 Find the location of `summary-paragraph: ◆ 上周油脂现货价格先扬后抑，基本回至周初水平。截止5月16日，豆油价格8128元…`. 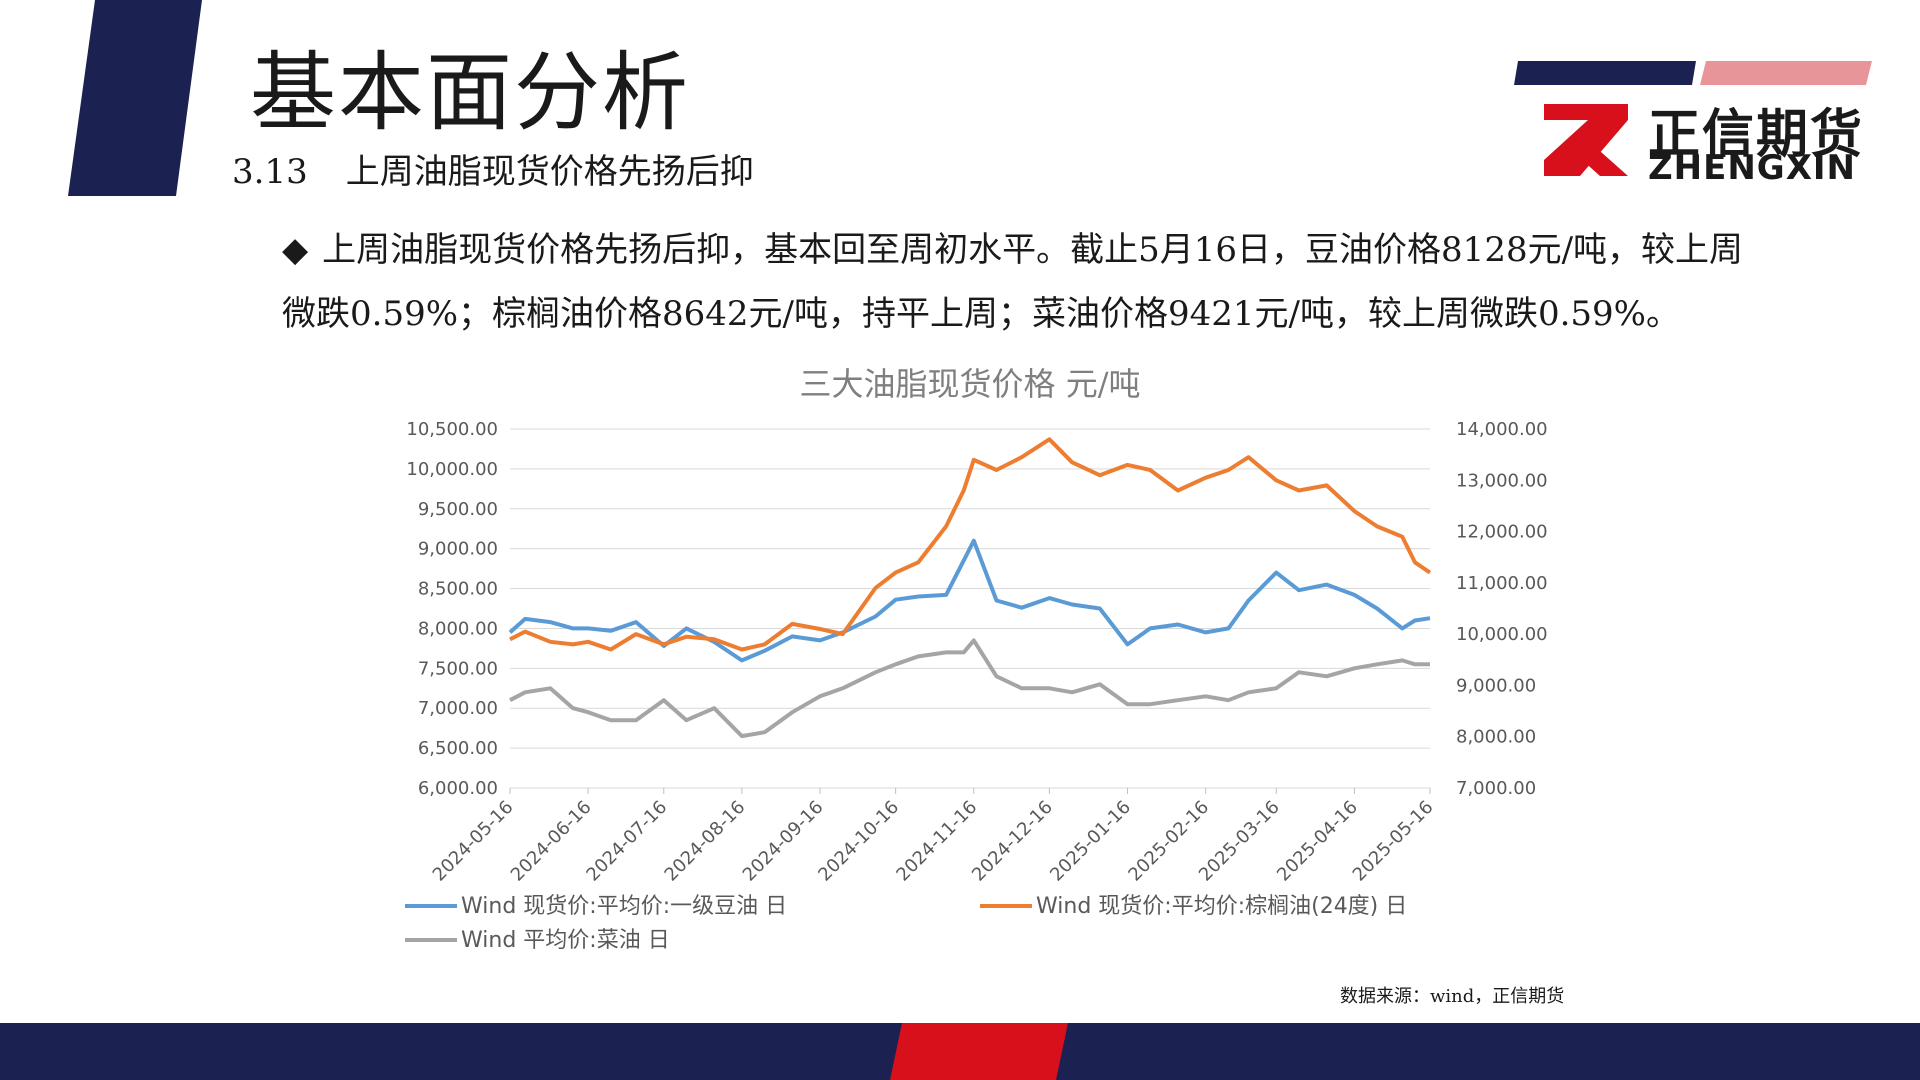

summary-paragraph: ◆ 上周油脂现货价格先扬后抑，基本回至周初水平。截止5月16日，豆油价格8128元… is located at coordinates (1017, 282).